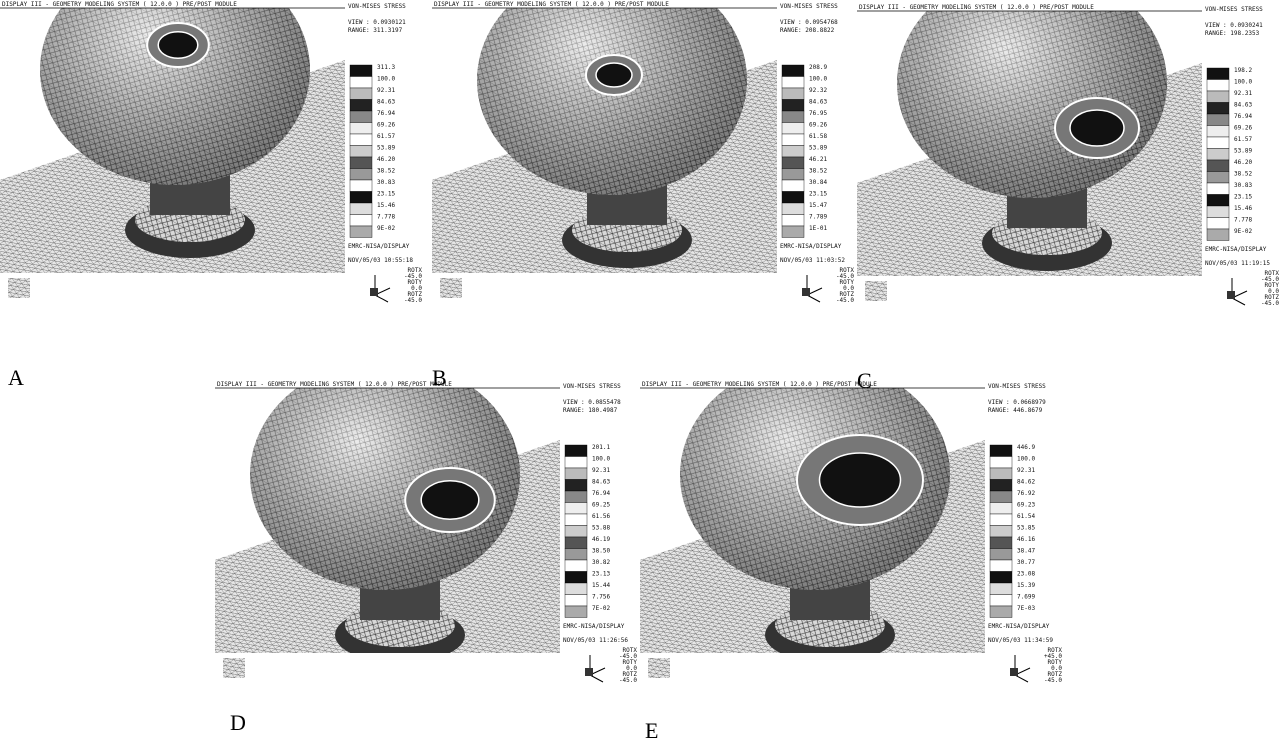  What do you see at coordinates (1026, 470) in the screenshot?
I see `legend-label: 92.31` at bounding box center [1026, 470].